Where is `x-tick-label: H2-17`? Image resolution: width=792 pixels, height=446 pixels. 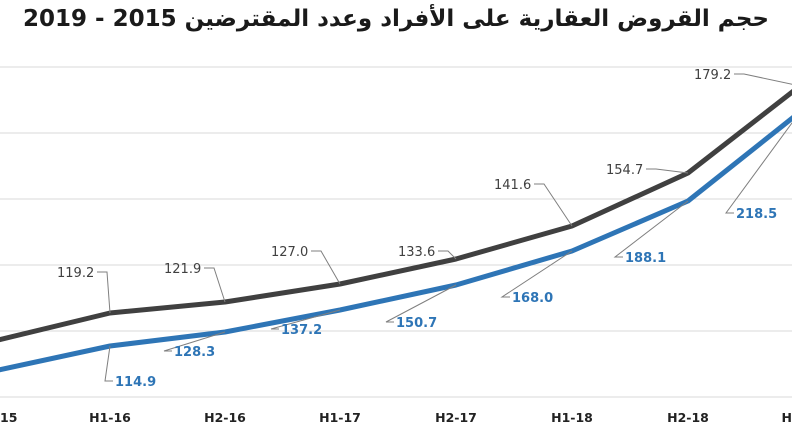
x-tick-label: H2-17 is located at coordinates (456, 417).